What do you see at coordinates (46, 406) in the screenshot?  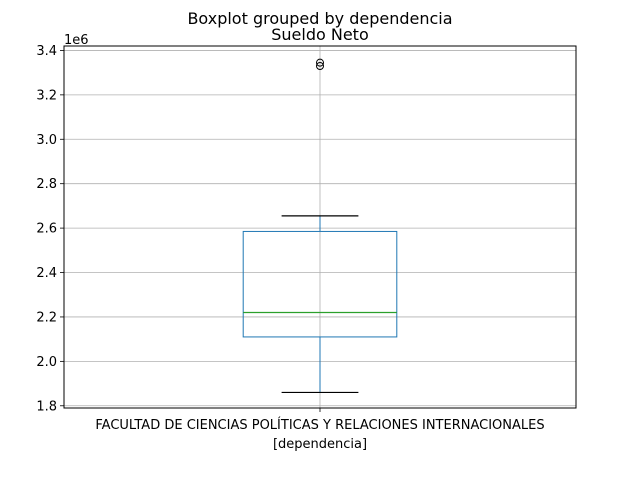 I see `y-tick-label: 1.8` at bounding box center [46, 406].